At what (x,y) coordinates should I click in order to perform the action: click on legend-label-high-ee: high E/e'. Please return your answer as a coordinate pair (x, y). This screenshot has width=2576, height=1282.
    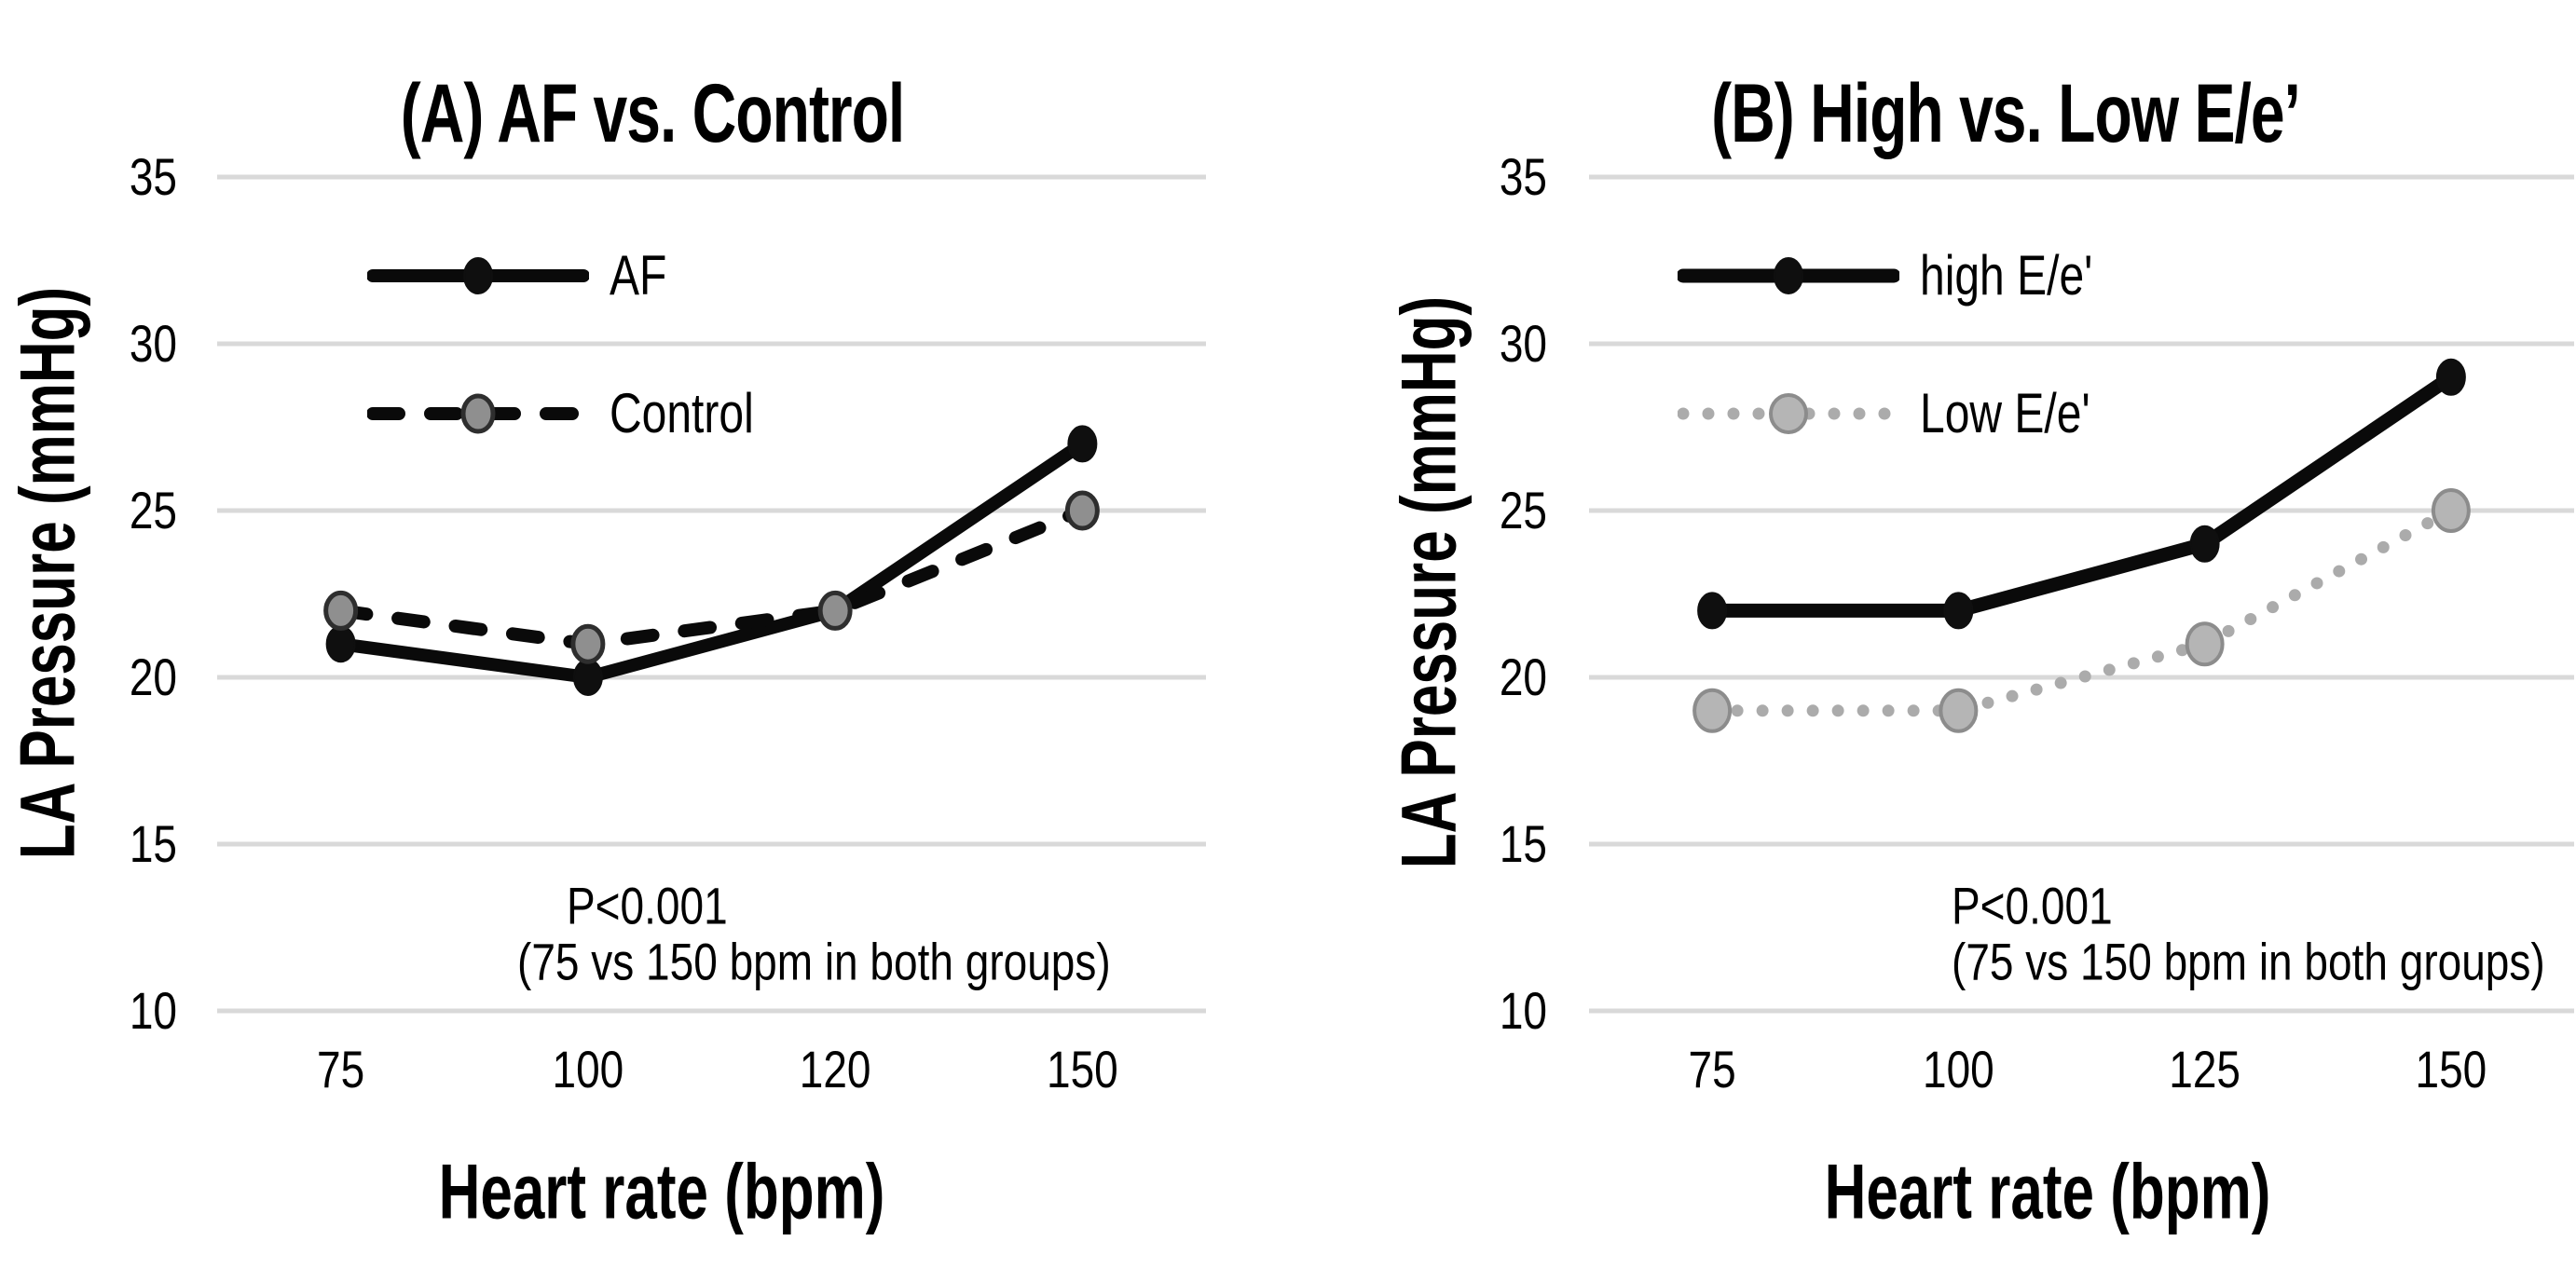
    Looking at the image, I should click on (2006, 275).